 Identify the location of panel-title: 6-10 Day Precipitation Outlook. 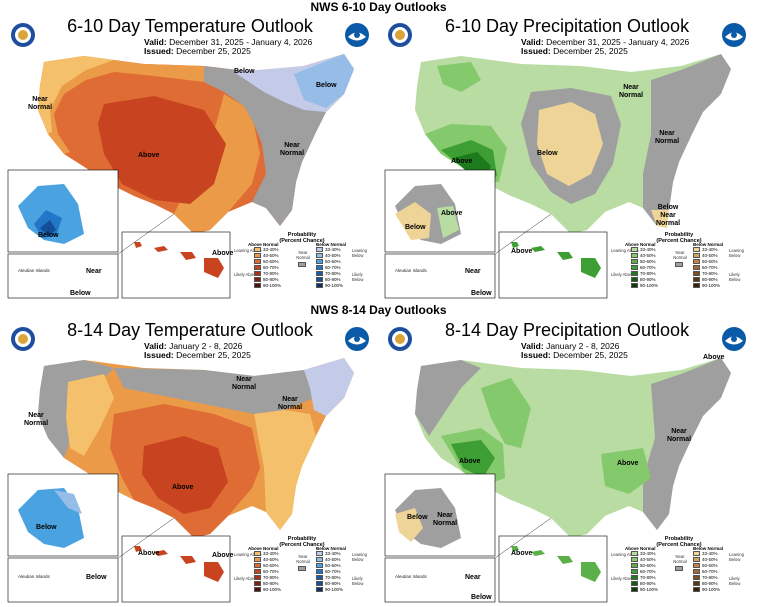
(567, 26).